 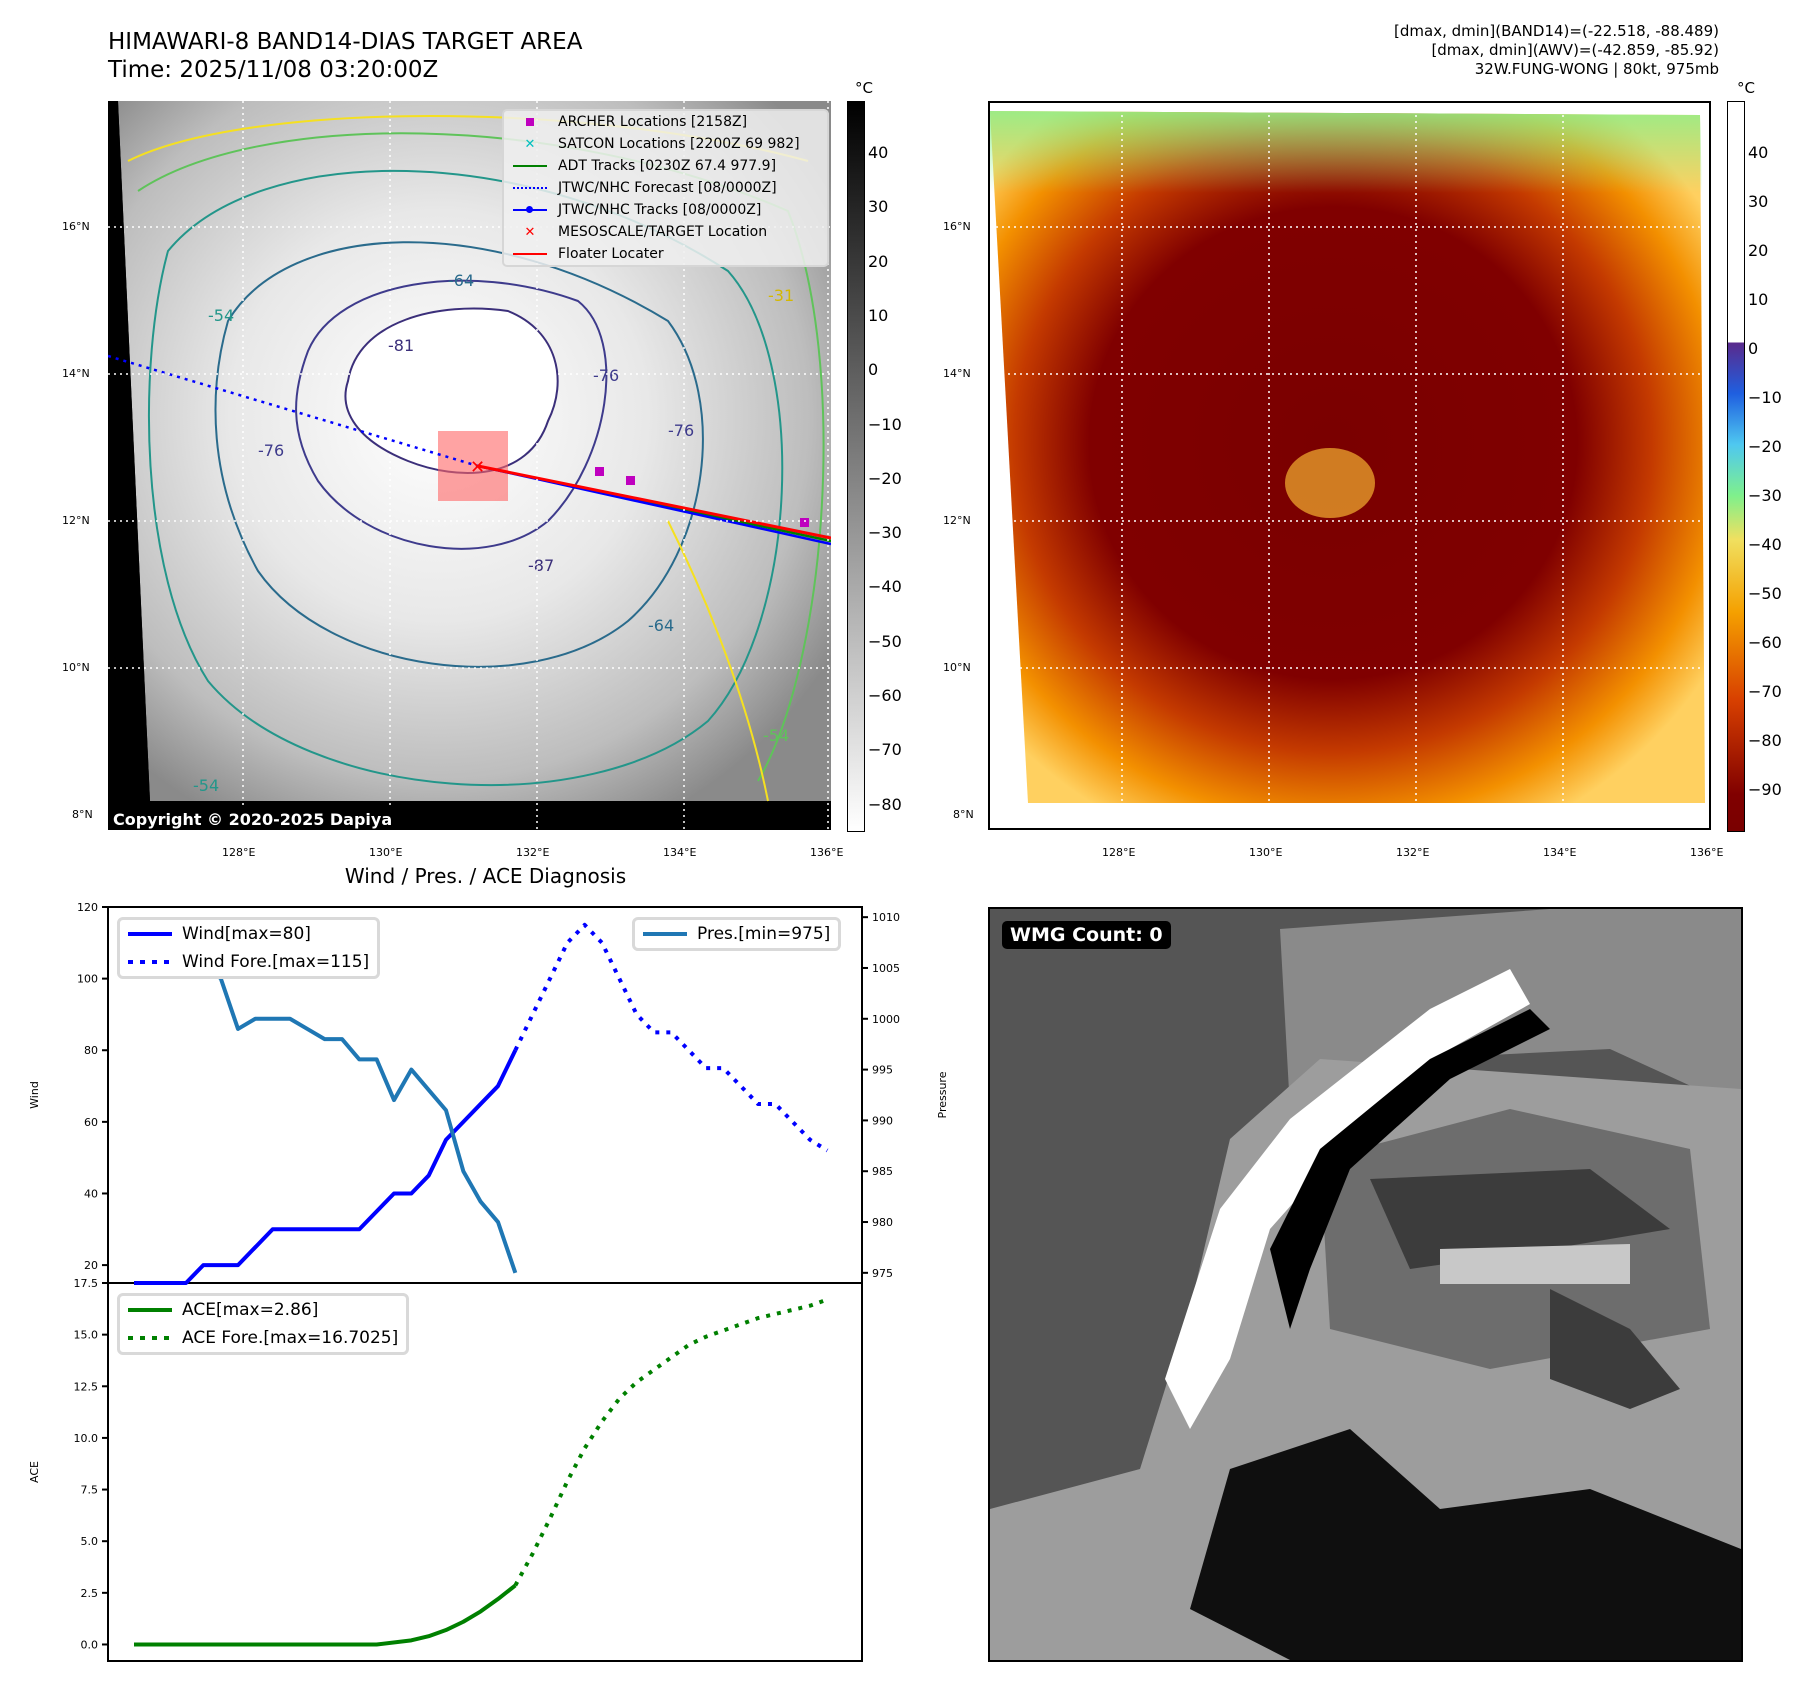 I want to click on legend-item: ADT Tracks [0230Z 67.4 977.9], so click(x=665, y=166).